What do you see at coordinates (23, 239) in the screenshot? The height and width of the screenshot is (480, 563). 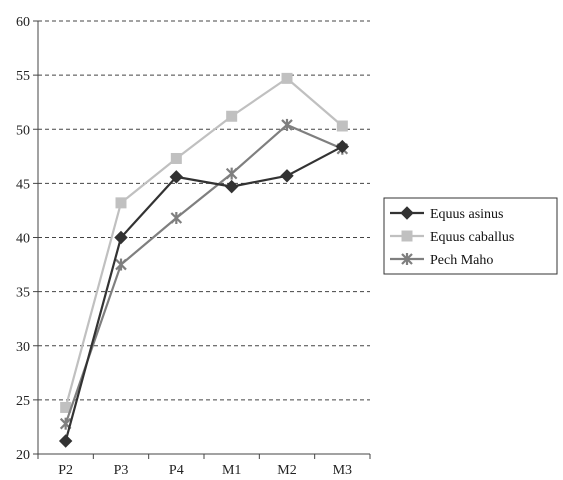 I see `y-tick-label: 40` at bounding box center [23, 239].